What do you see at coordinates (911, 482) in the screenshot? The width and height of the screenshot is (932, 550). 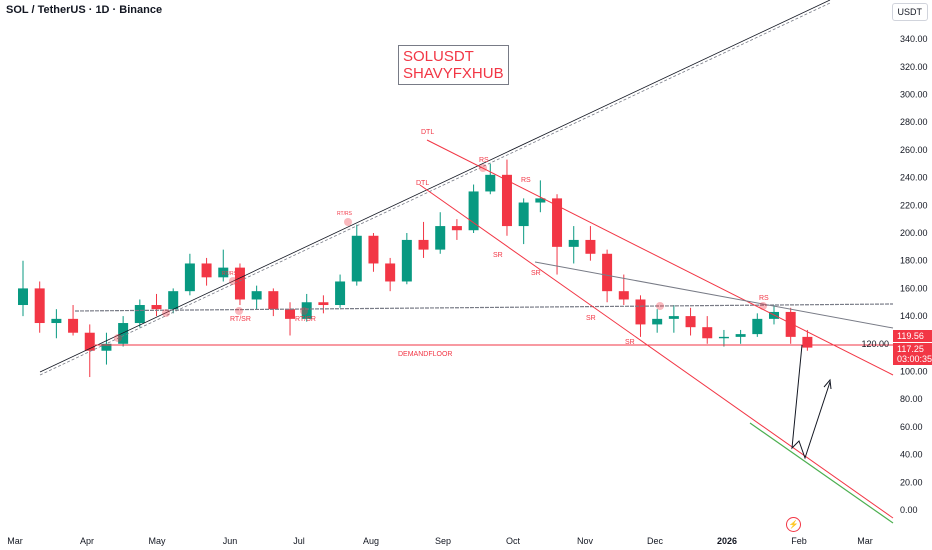 I see `price-tick-label: 20.00` at bounding box center [911, 482].